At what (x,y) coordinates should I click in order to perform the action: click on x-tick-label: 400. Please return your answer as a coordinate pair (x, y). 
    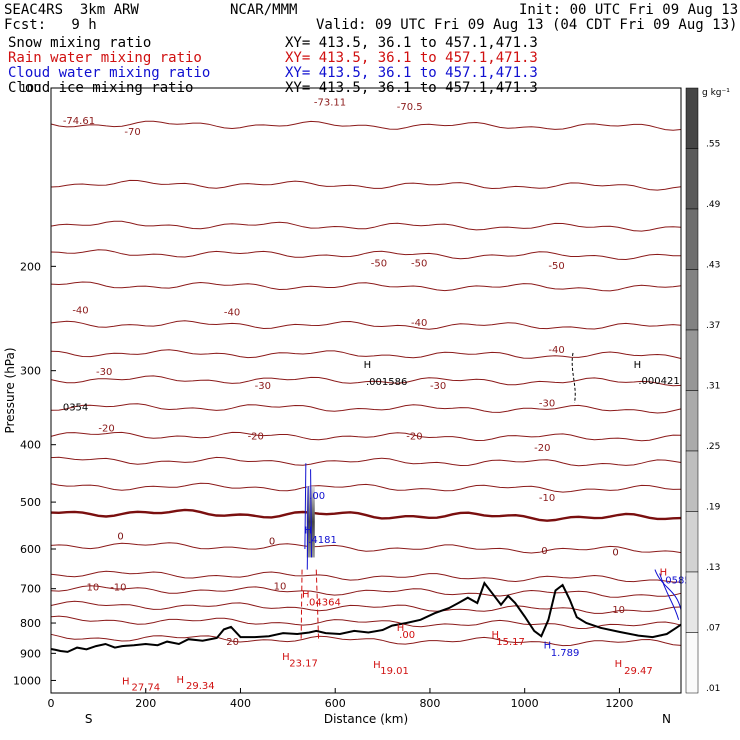
    Looking at the image, I should click on (240, 703).